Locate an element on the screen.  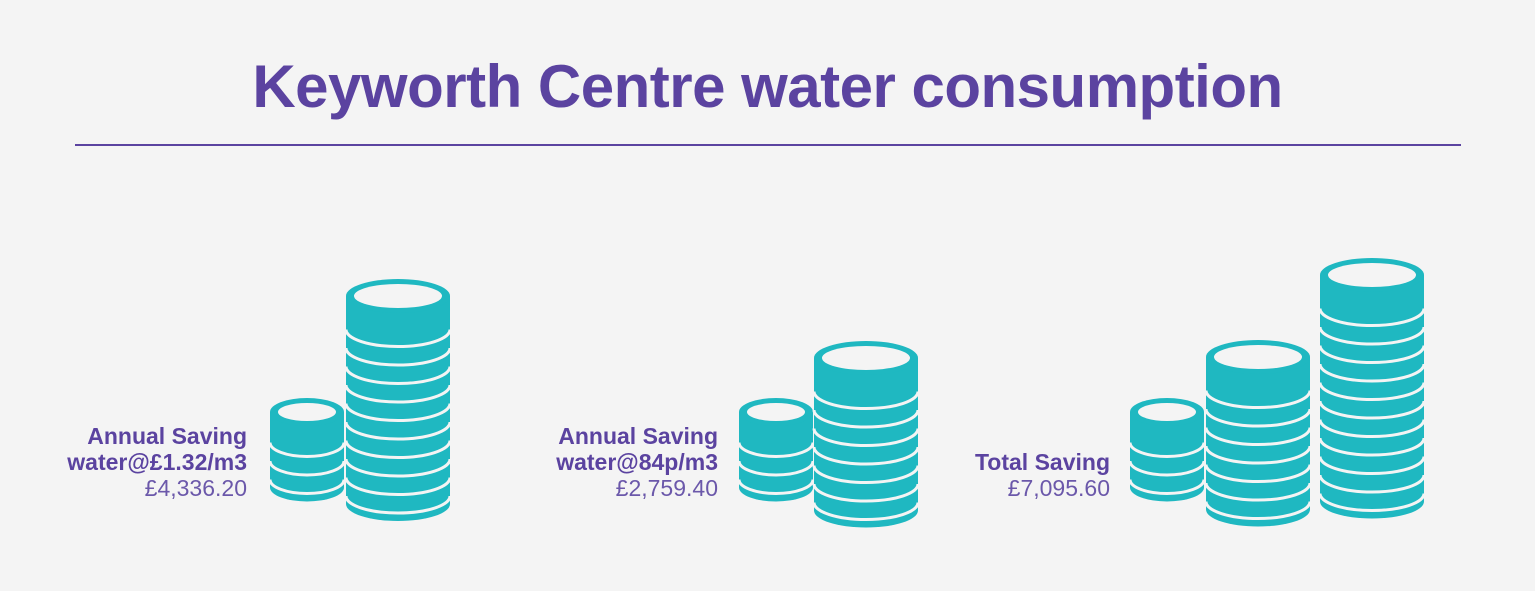
panel-2-line2: water@84p/m3 is located at coordinates (637, 462).